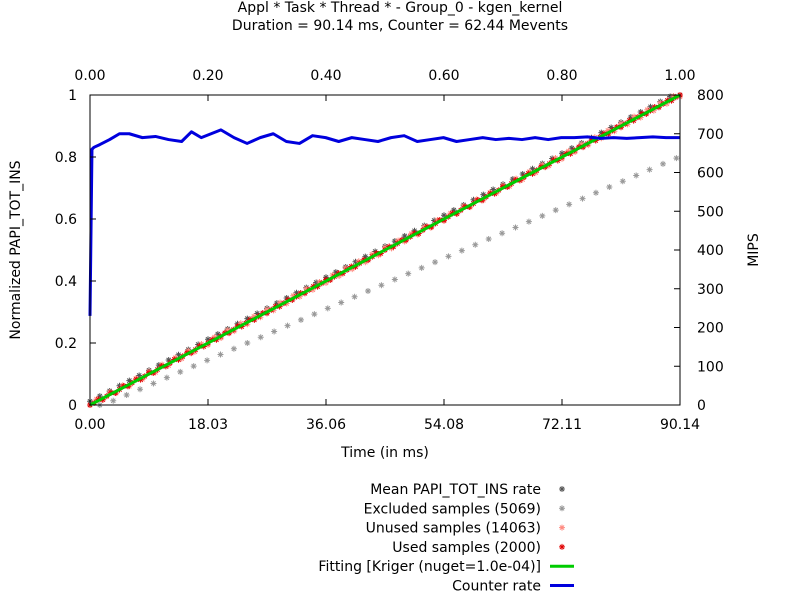  What do you see at coordinates (443, 76) in the screenshot?
I see `x2-tick-label: 0.60` at bounding box center [443, 76].